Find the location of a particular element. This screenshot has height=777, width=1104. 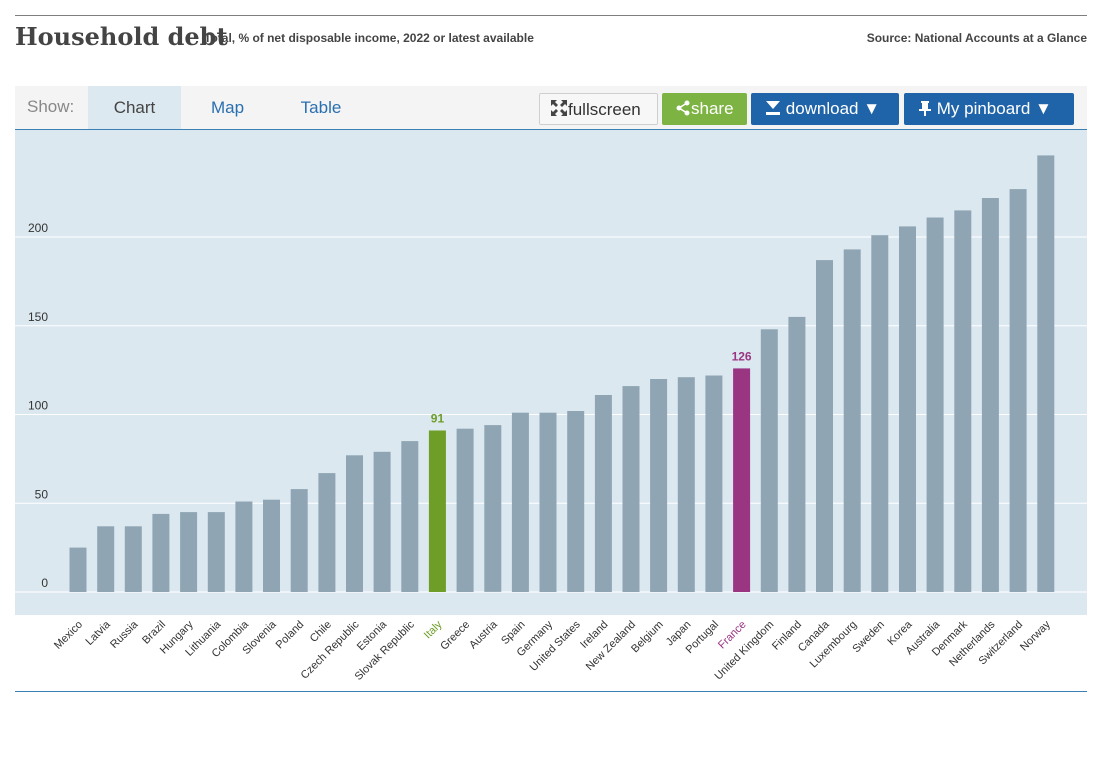

bar-czech-republic is located at coordinates (354, 523).